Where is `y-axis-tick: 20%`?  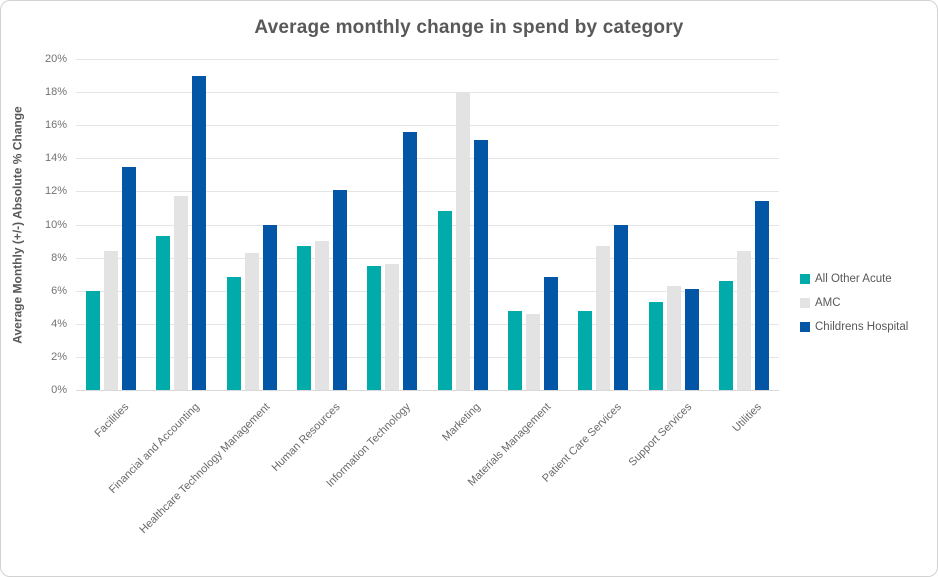
y-axis-tick: 20% is located at coordinates (55, 59).